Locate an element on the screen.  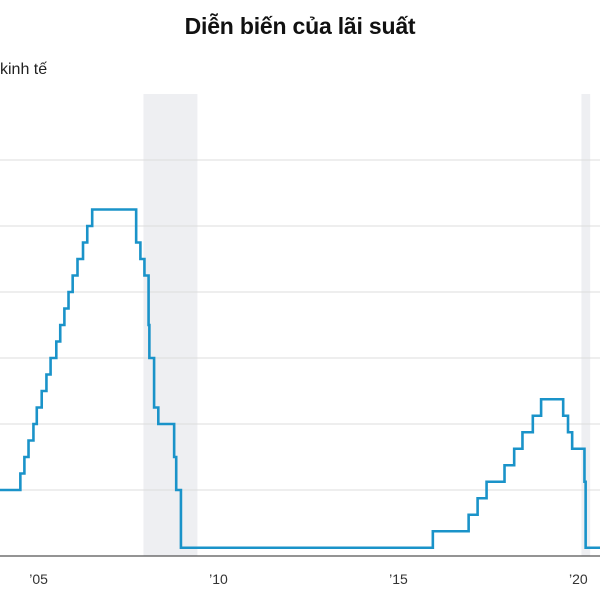
x-tick-label: ’05 is located at coordinates (38, 579).